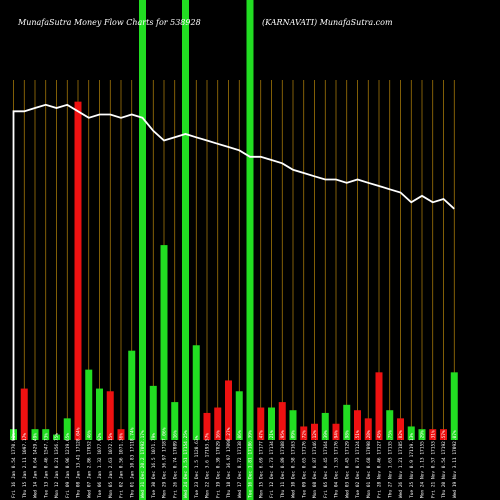 The width and height of the screenshot is (500, 500). What do you see at coordinates (390, 464) in the screenshot?
I see `x-tick-label: Thu 27 Nov 1.63 17135.75%` at bounding box center [390, 464].